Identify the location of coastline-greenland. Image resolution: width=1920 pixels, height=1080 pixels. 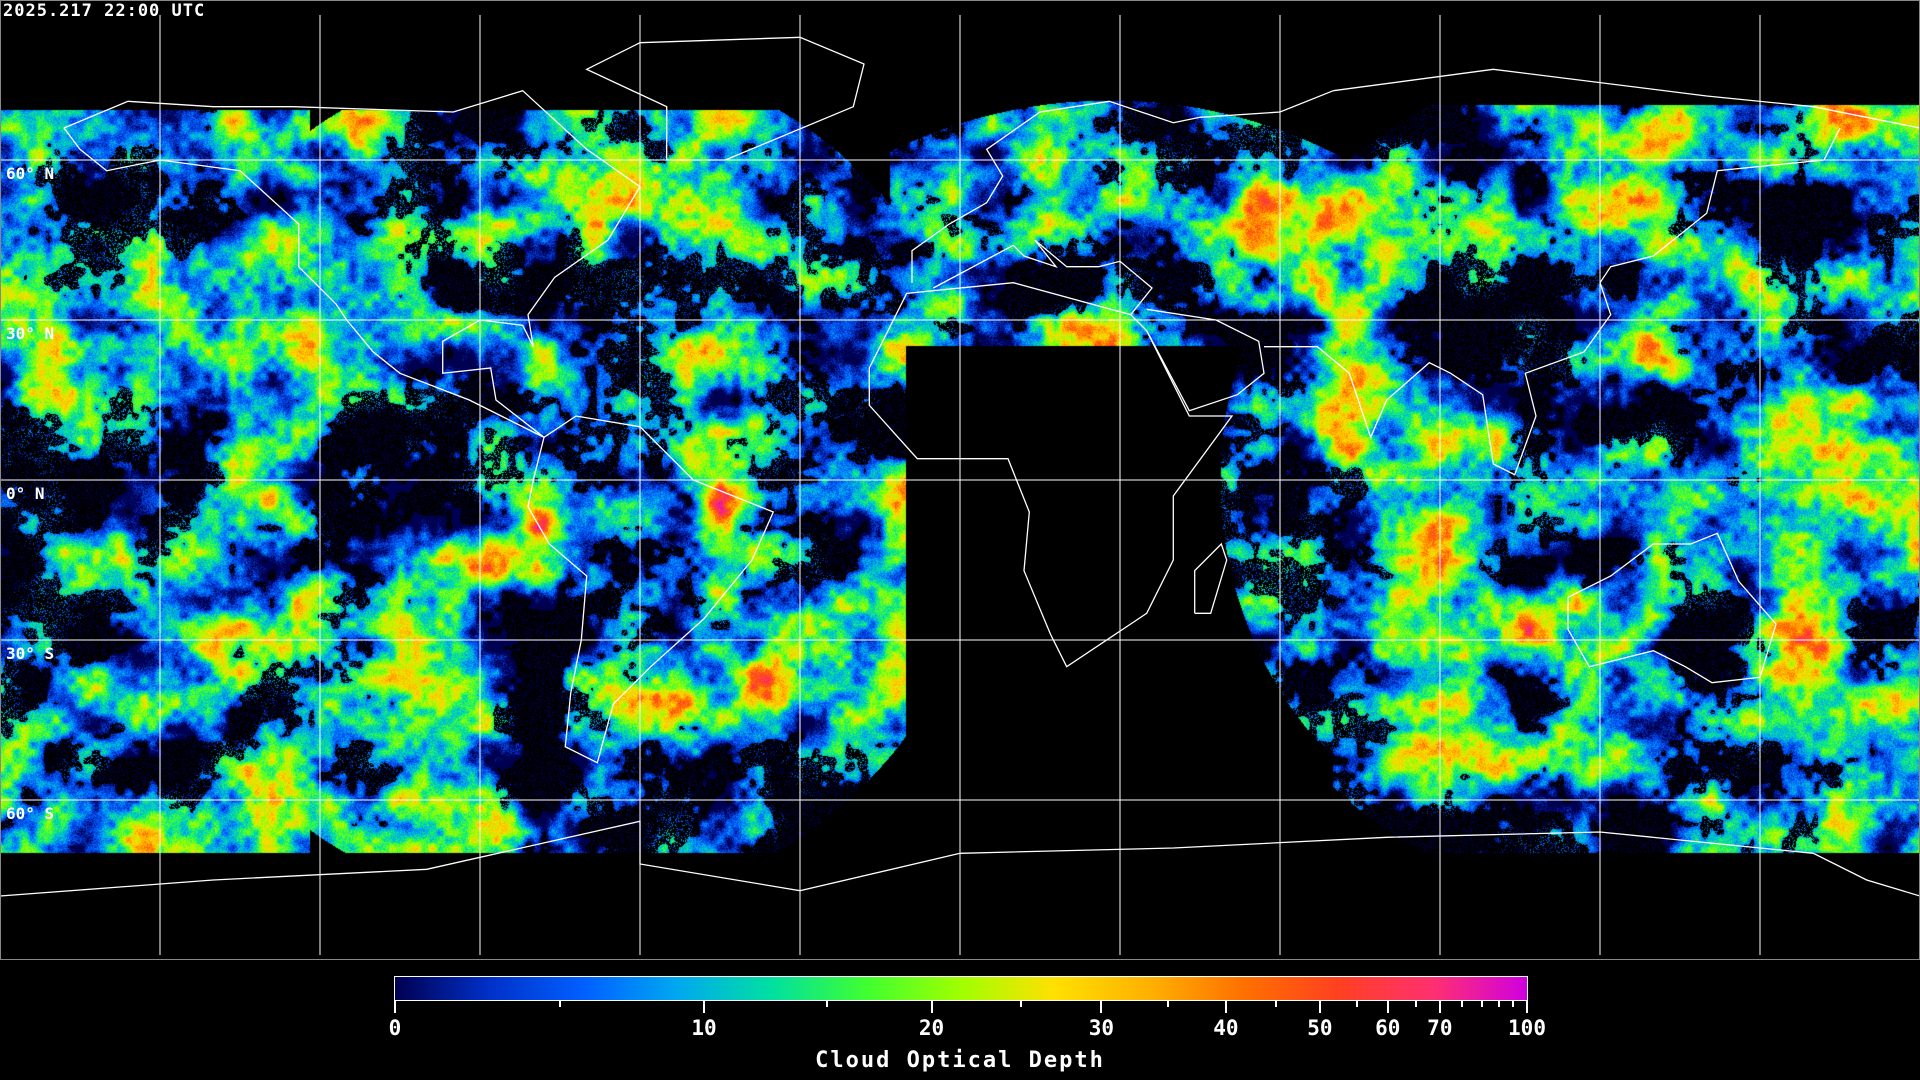
(725, 98).